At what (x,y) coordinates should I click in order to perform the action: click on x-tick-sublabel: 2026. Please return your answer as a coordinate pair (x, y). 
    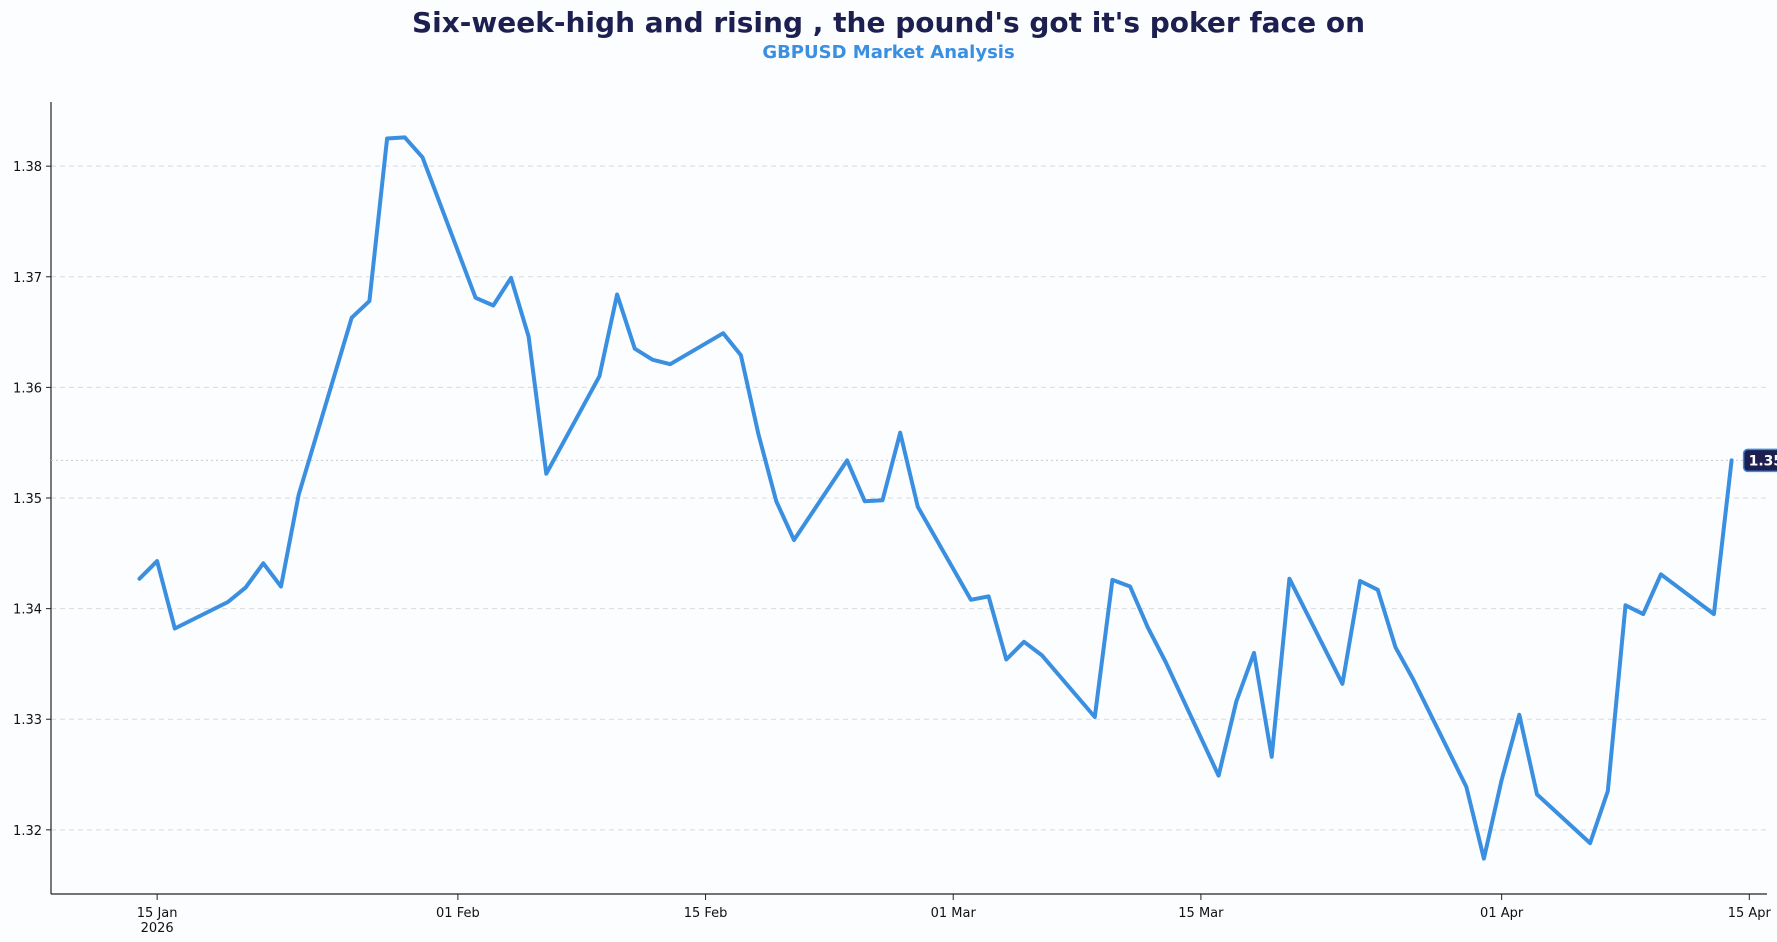
    Looking at the image, I should click on (157, 928).